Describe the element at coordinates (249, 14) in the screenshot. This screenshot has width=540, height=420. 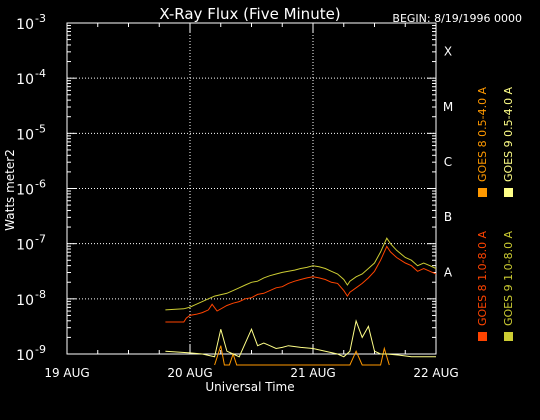
I see `chart-title: X-Ray Flux (Five Minute)` at that location.